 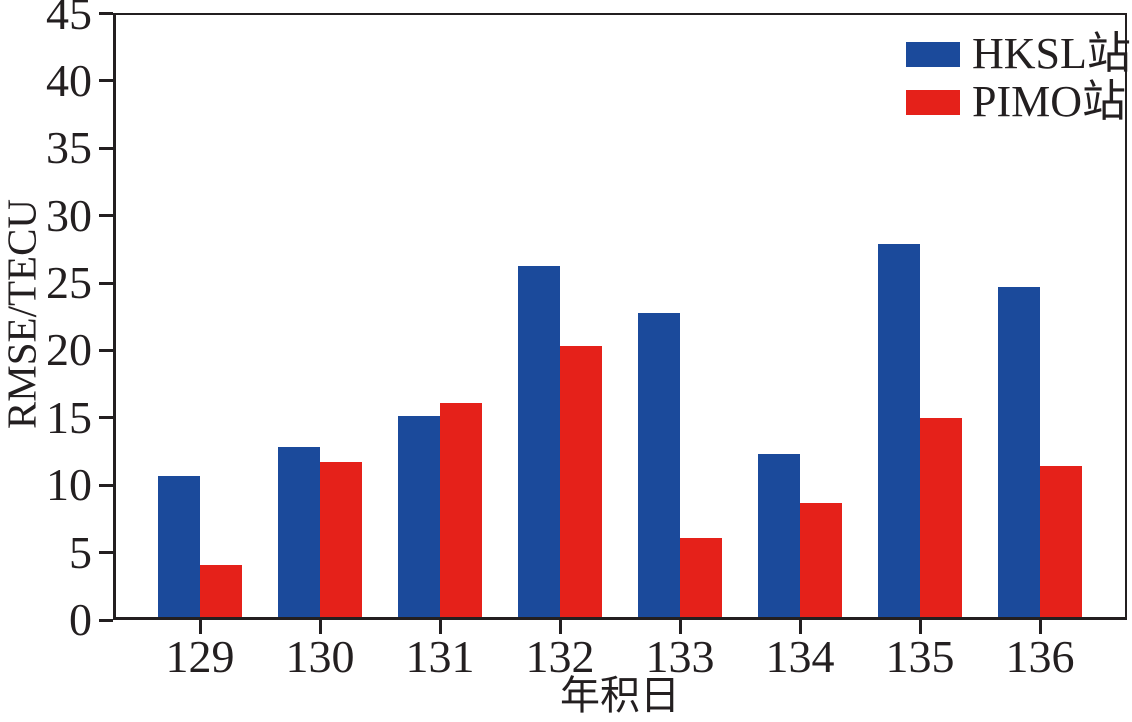 What do you see at coordinates (680, 656) in the screenshot?
I see `x-tick-label-133: 133` at bounding box center [680, 656].